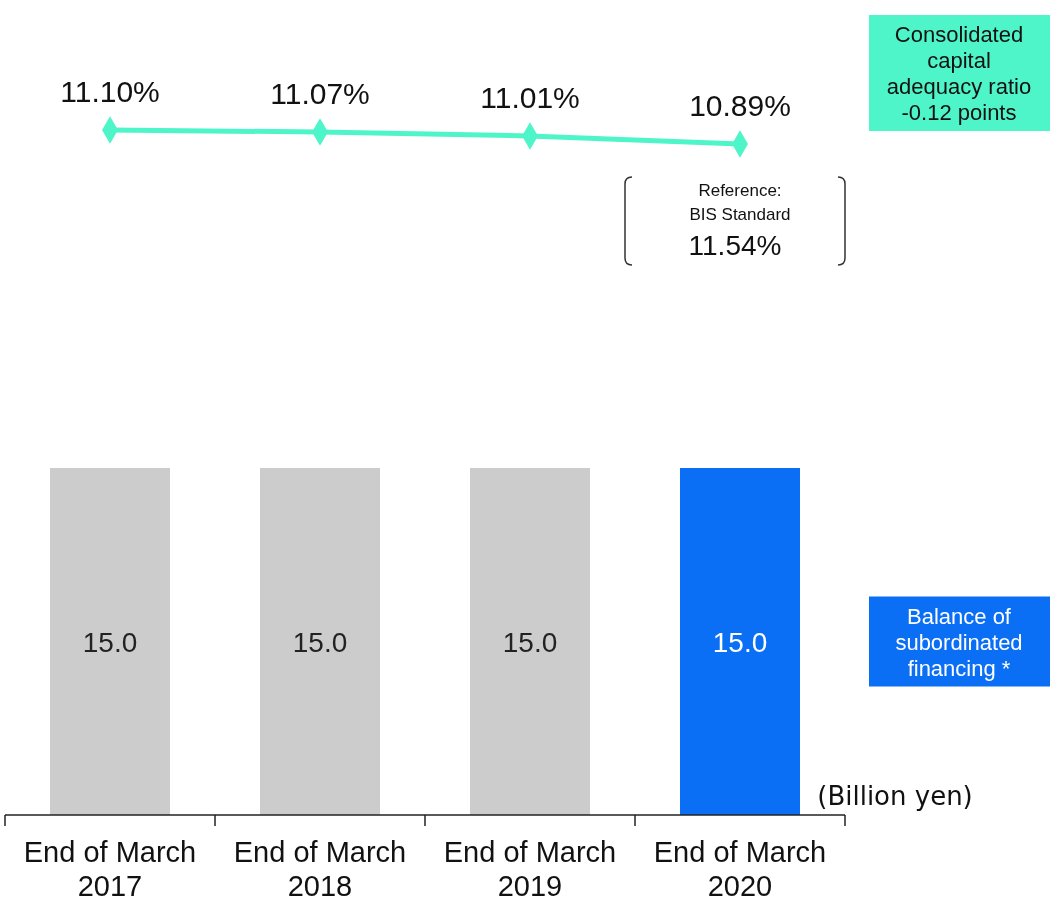  What do you see at coordinates (739, 221) in the screenshot?
I see `text: Reference: BIS Standard 11.54%` at bounding box center [739, 221].